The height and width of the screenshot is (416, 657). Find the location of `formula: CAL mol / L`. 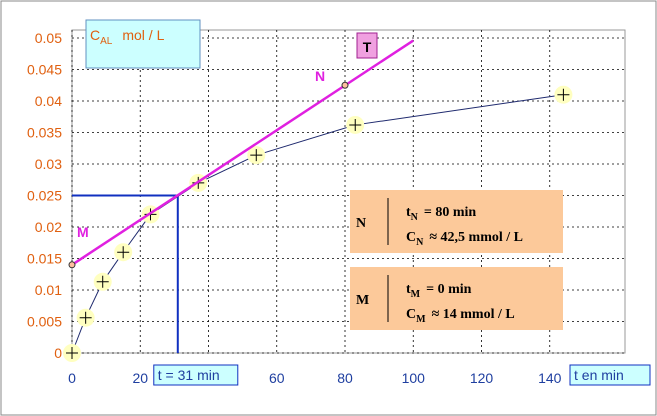

formula: CAL mol / L is located at coordinates (127, 37).